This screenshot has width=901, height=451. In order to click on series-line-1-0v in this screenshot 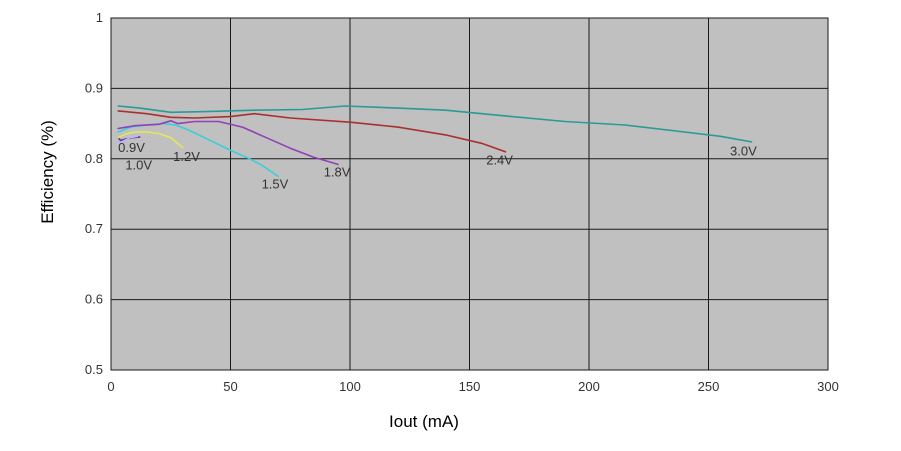, I will do `click(128, 140)`.